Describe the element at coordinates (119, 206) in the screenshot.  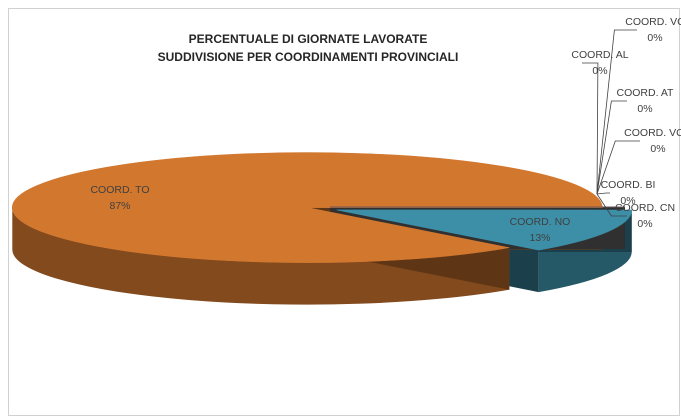
I see `value-label: 87%` at that location.